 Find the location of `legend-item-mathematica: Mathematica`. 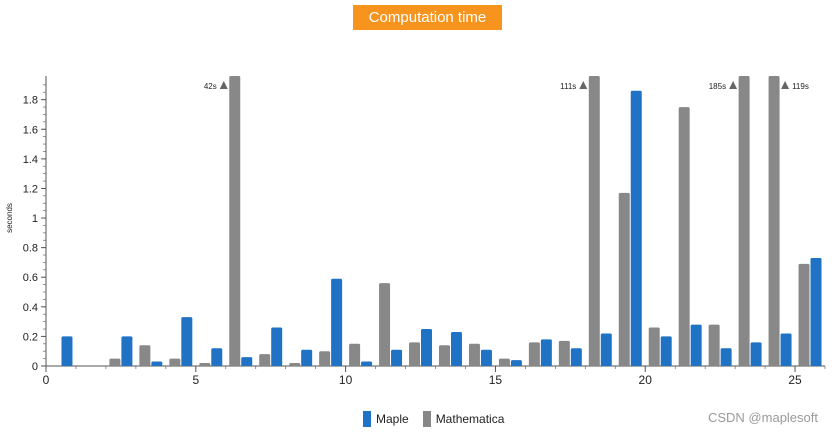

legend-item-mathematica: Mathematica is located at coordinates (463, 419).